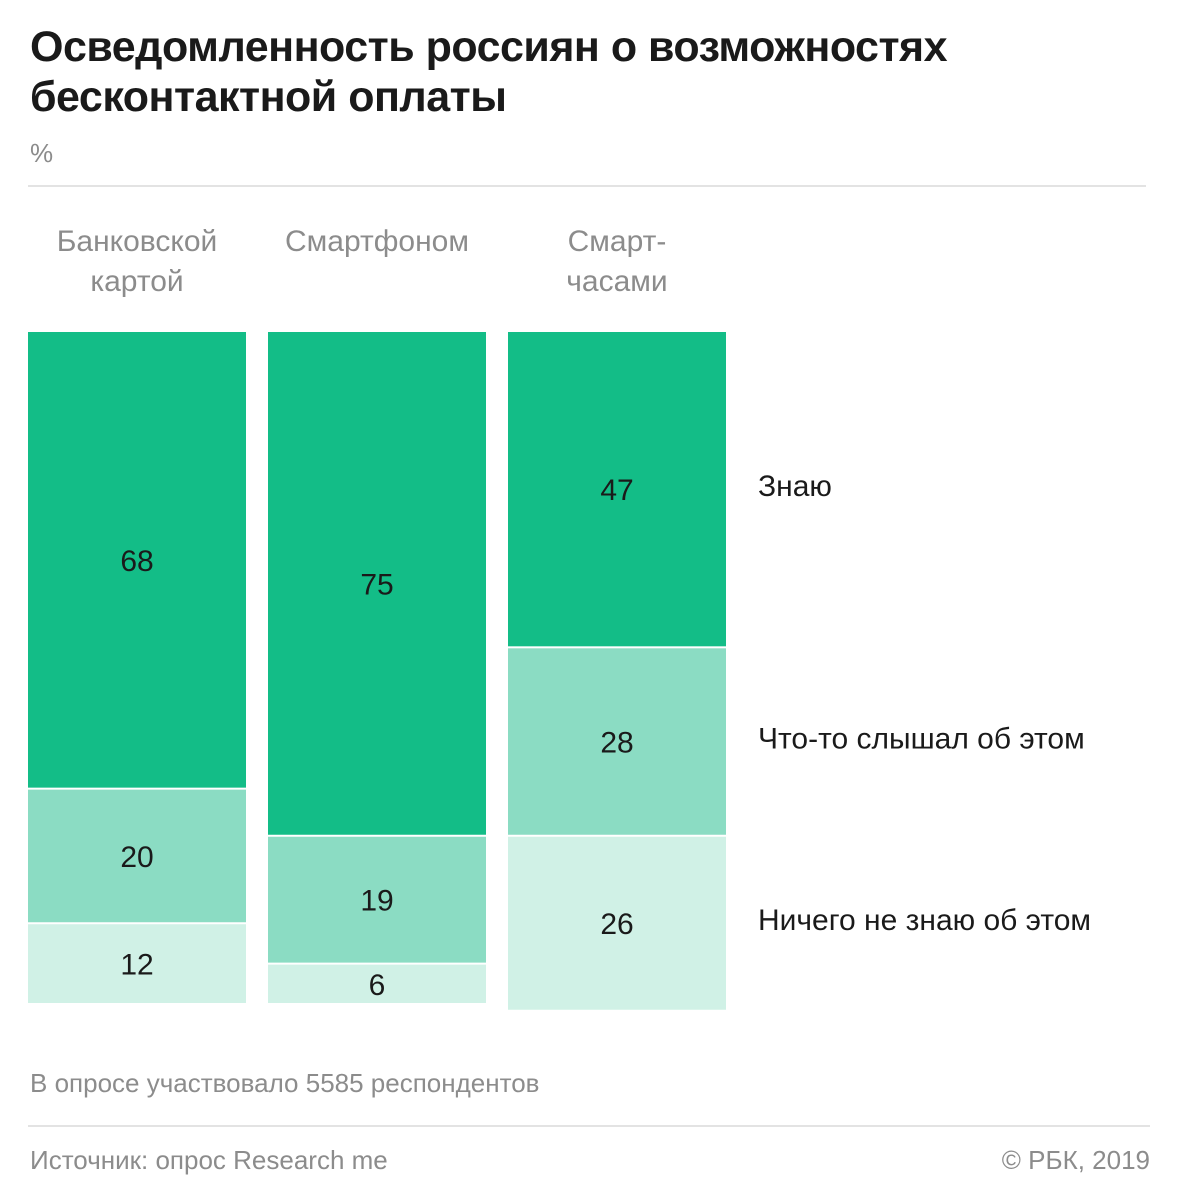 This screenshot has height=1200, width=1180. Describe the element at coordinates (924, 920) in the screenshot. I see `legend-label: Ничего не знаю об этом` at that location.